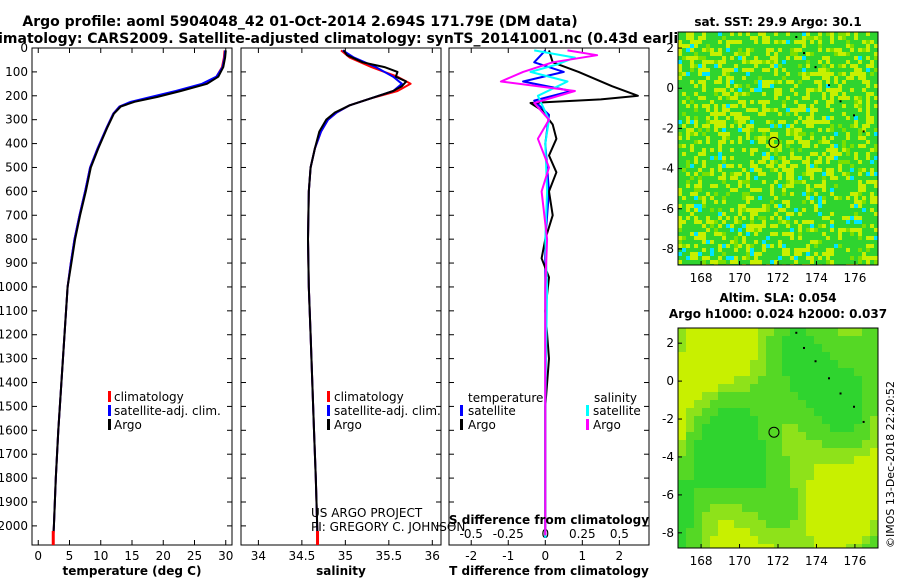 The height and width of the screenshot is (580, 900). What do you see at coordinates (328, 410) in the screenshot?
I see `legend-swatch-satellite` at bounding box center [328, 410].